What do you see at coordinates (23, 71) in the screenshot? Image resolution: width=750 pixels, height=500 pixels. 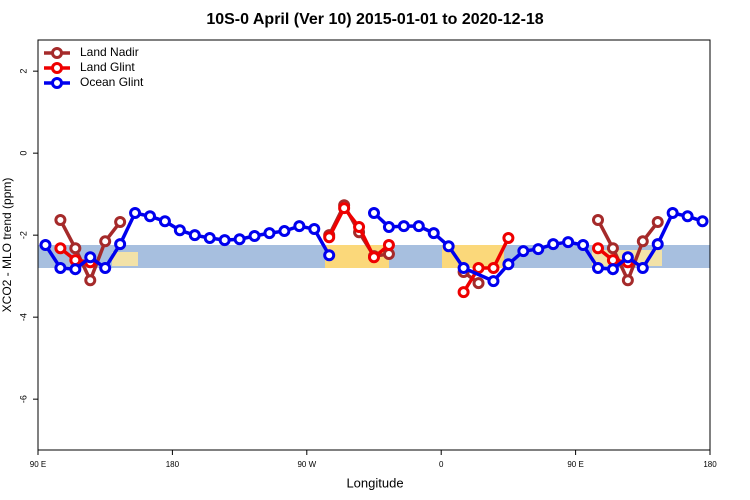 I see `y-tick-label: 2` at bounding box center [23, 71].